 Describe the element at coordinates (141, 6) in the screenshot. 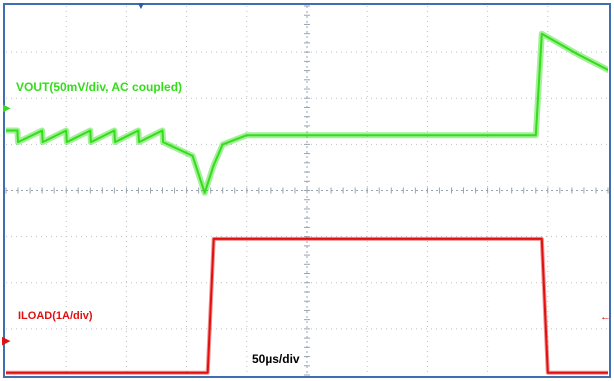

I see `trigger-position-icon: ▼` at that location.